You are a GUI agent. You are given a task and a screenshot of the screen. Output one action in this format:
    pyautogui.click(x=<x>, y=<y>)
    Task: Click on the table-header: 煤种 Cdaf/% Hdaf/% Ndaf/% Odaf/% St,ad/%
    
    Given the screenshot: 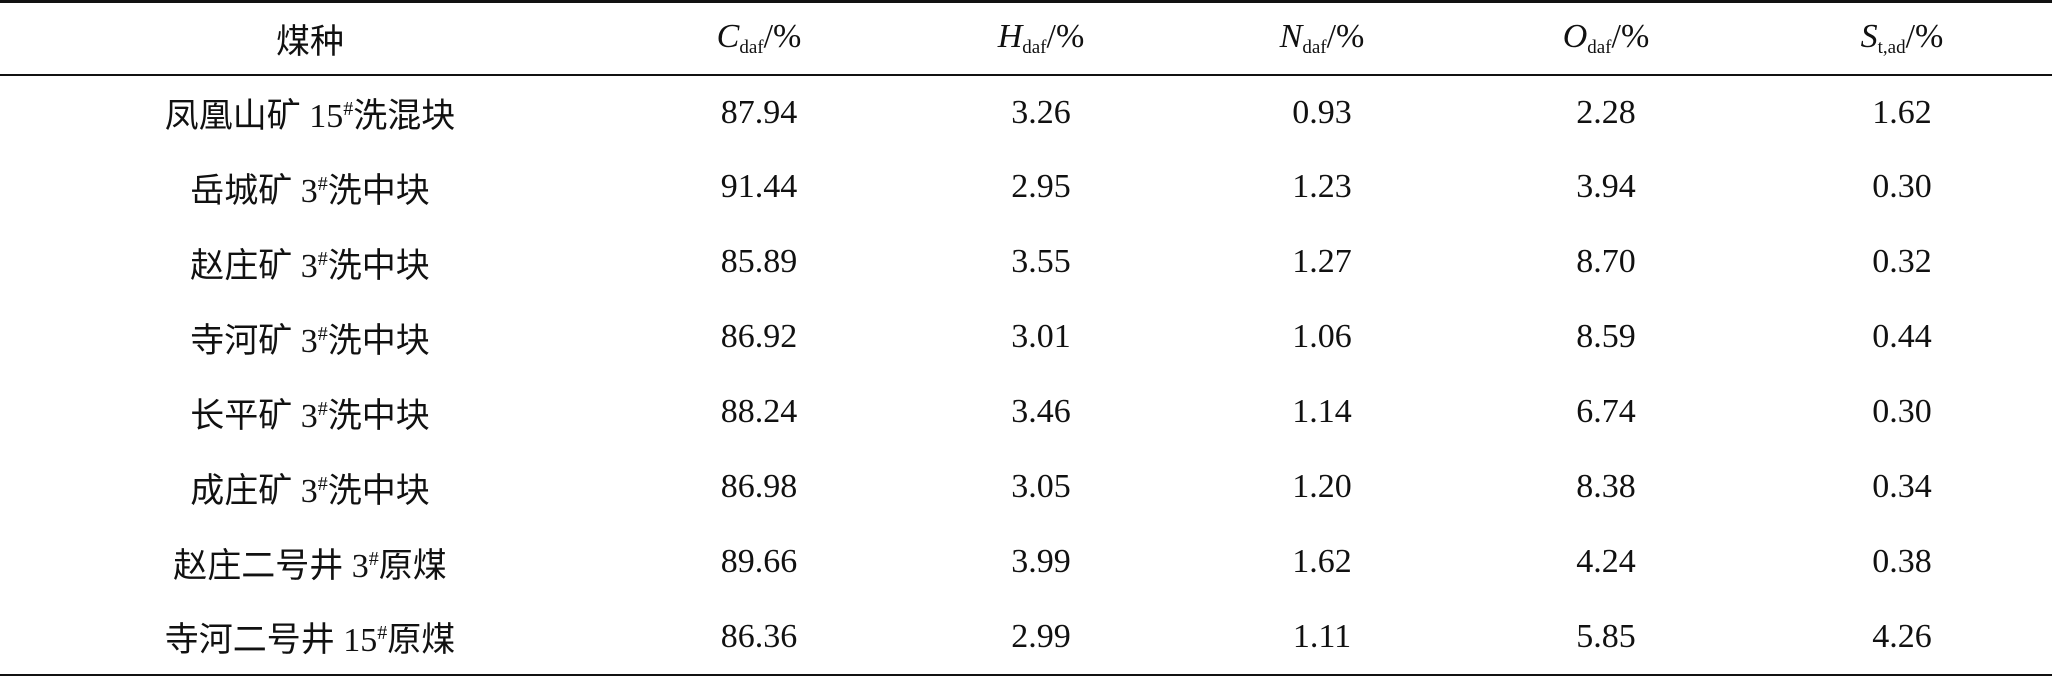 What is the action you would take?
    pyautogui.click(x=1026, y=38)
    